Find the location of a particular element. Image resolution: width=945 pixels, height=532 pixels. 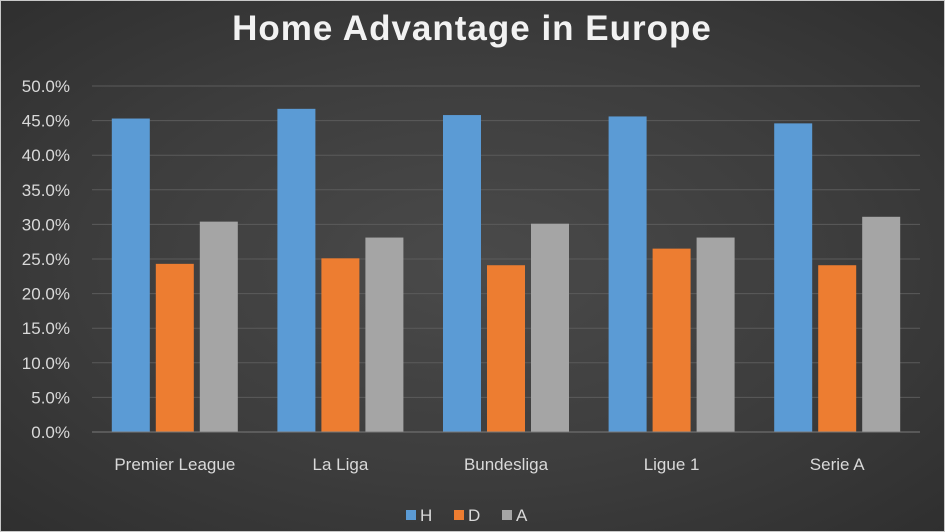

bar-d-bundesliga is located at coordinates (506, 348).